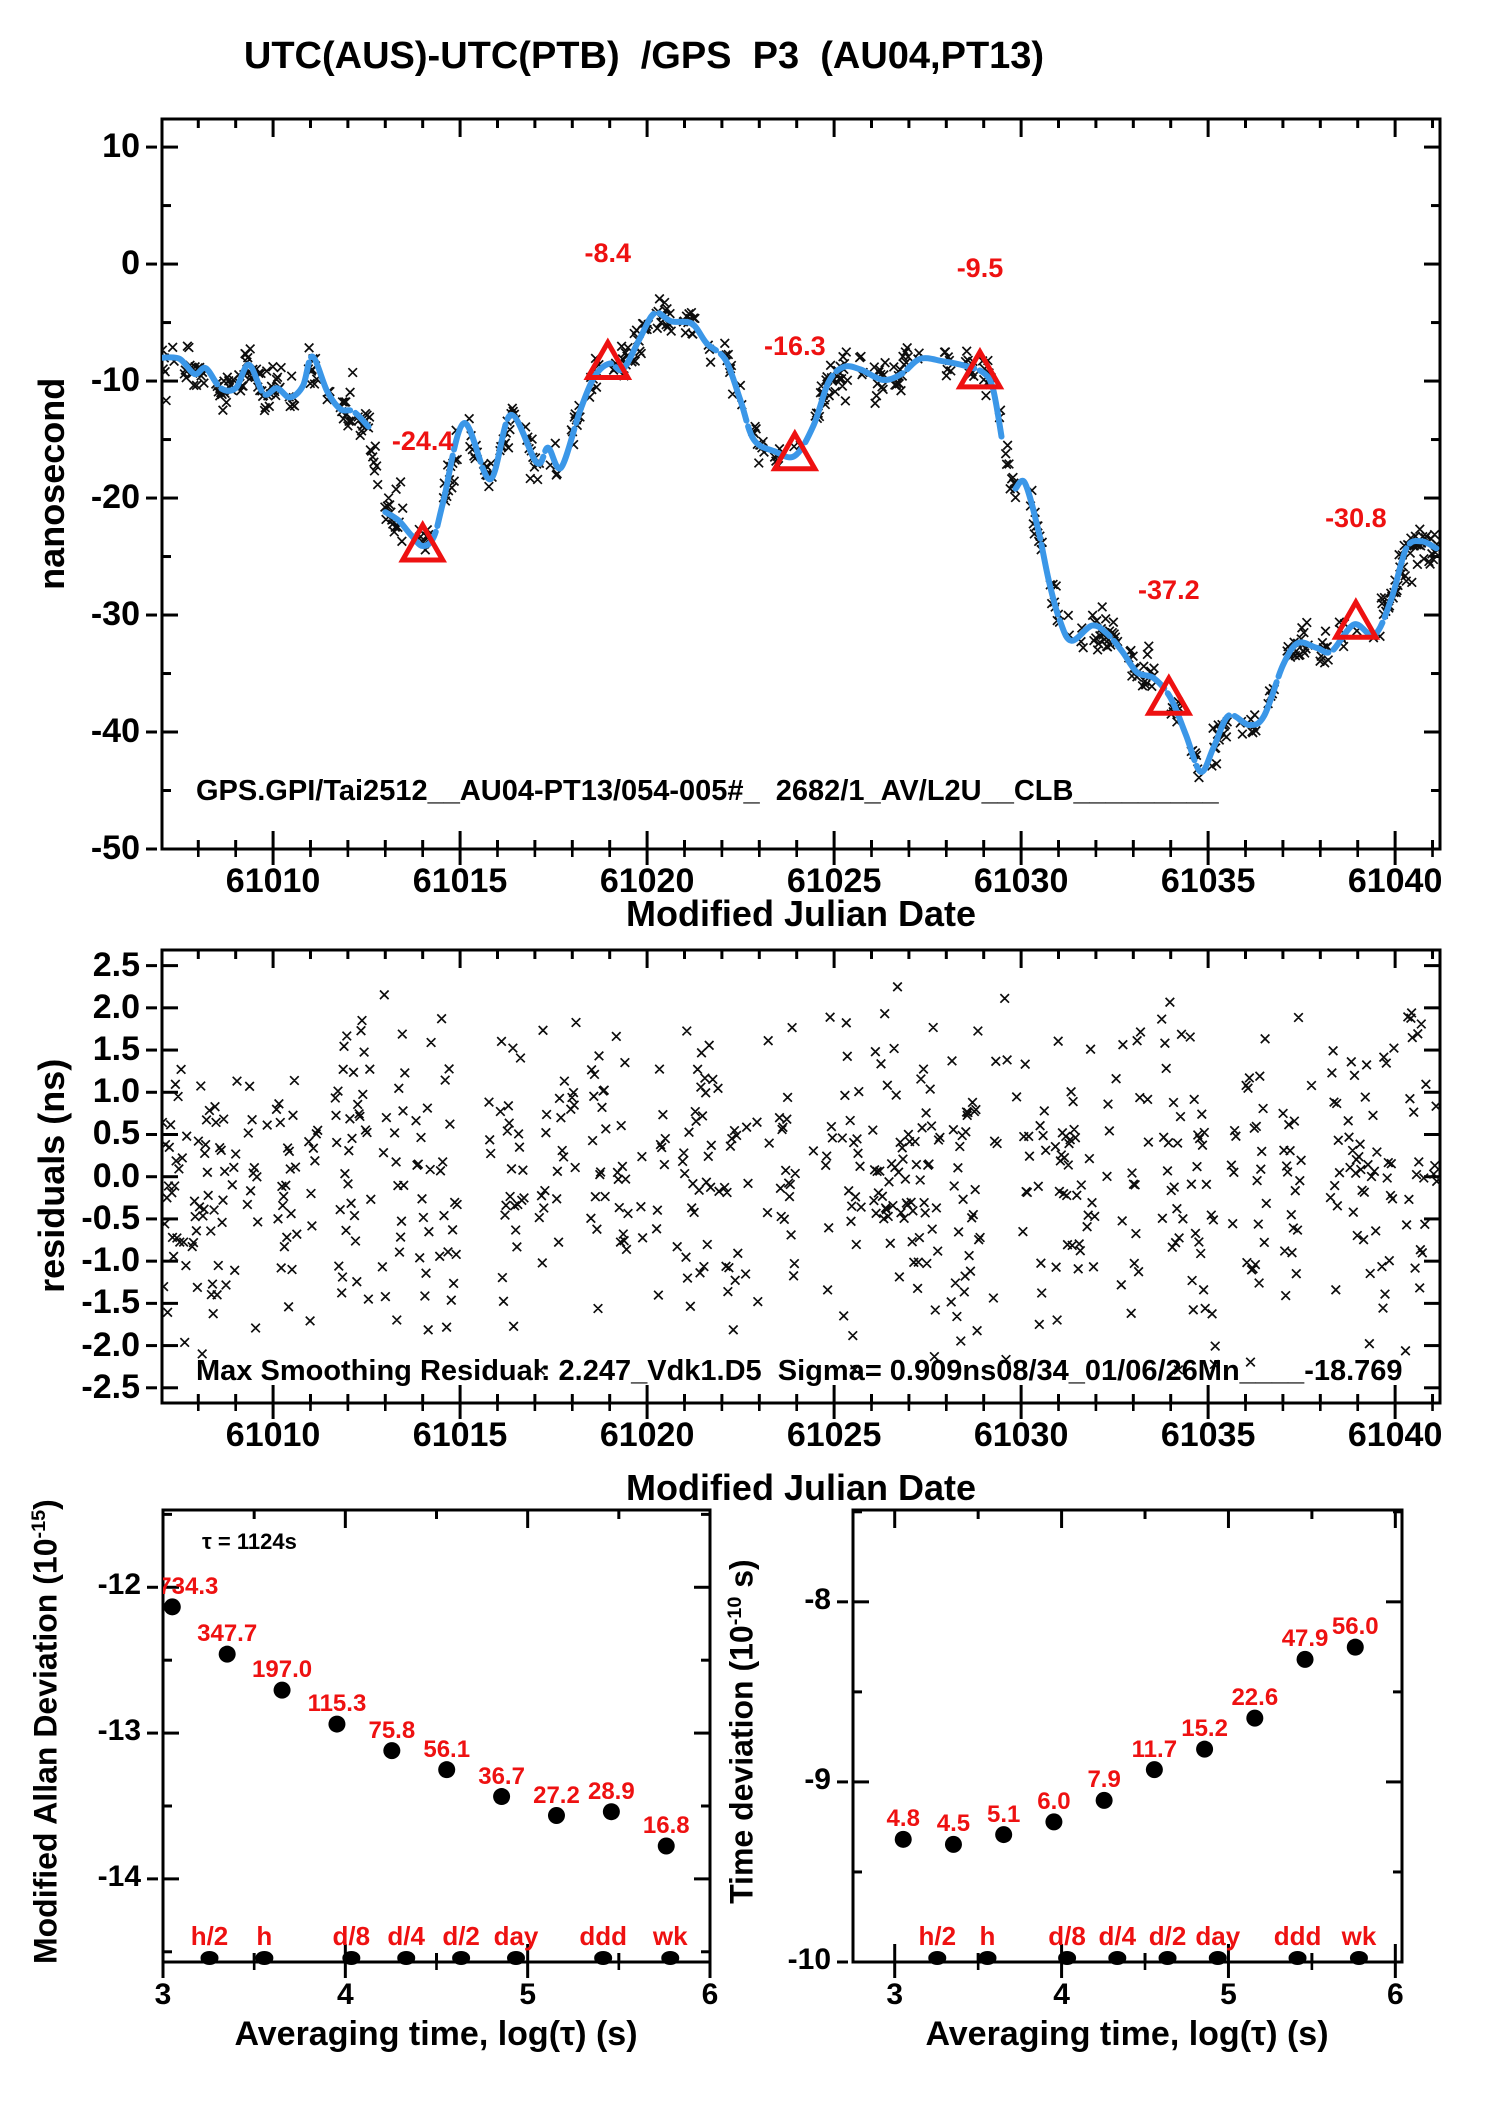  What do you see at coordinates (801, 1487) in the screenshot?
I see `residuals-x-axis-title: Modified Julian Date` at bounding box center [801, 1487].